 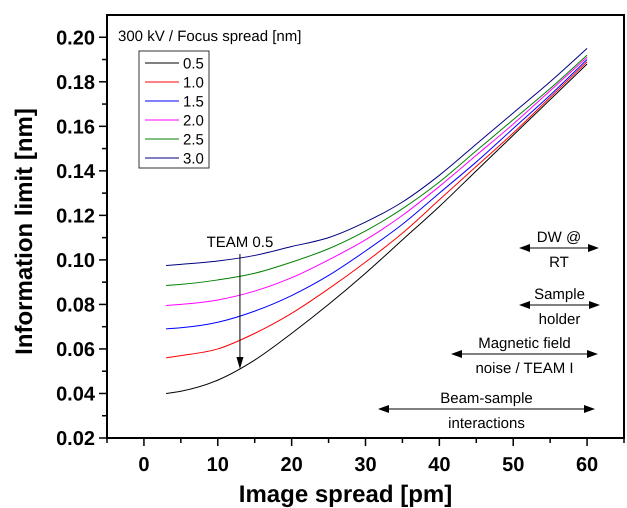 What do you see at coordinates (193, 101) in the screenshot?
I see `legend-label: 1.5` at bounding box center [193, 101].